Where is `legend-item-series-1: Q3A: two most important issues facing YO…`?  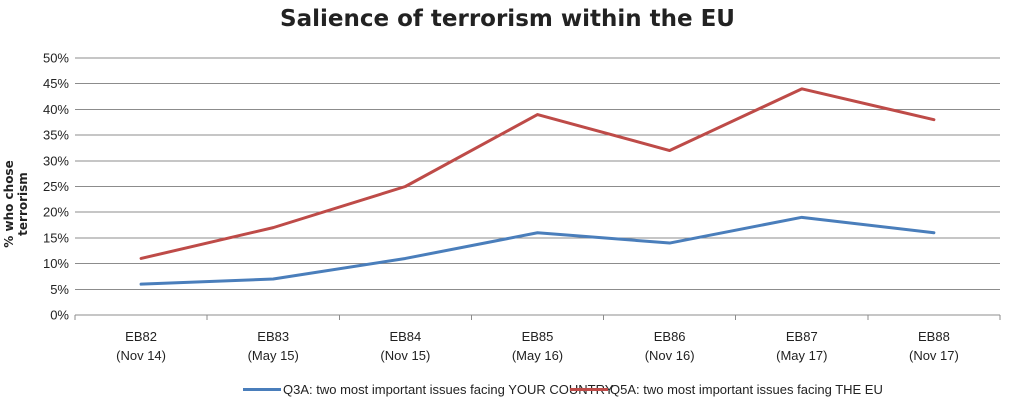
legend-item-series-1: Q3A: two most important issues facing YO… is located at coordinates (428, 389).